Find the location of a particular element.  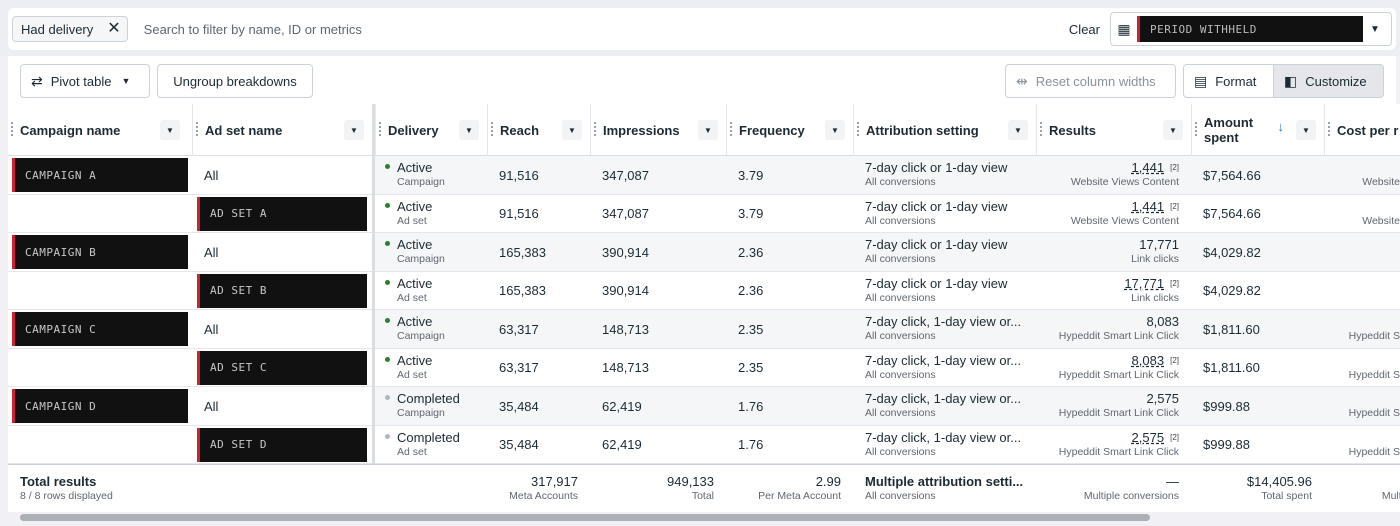

impressions-cell: 62,419 is located at coordinates (622, 444).